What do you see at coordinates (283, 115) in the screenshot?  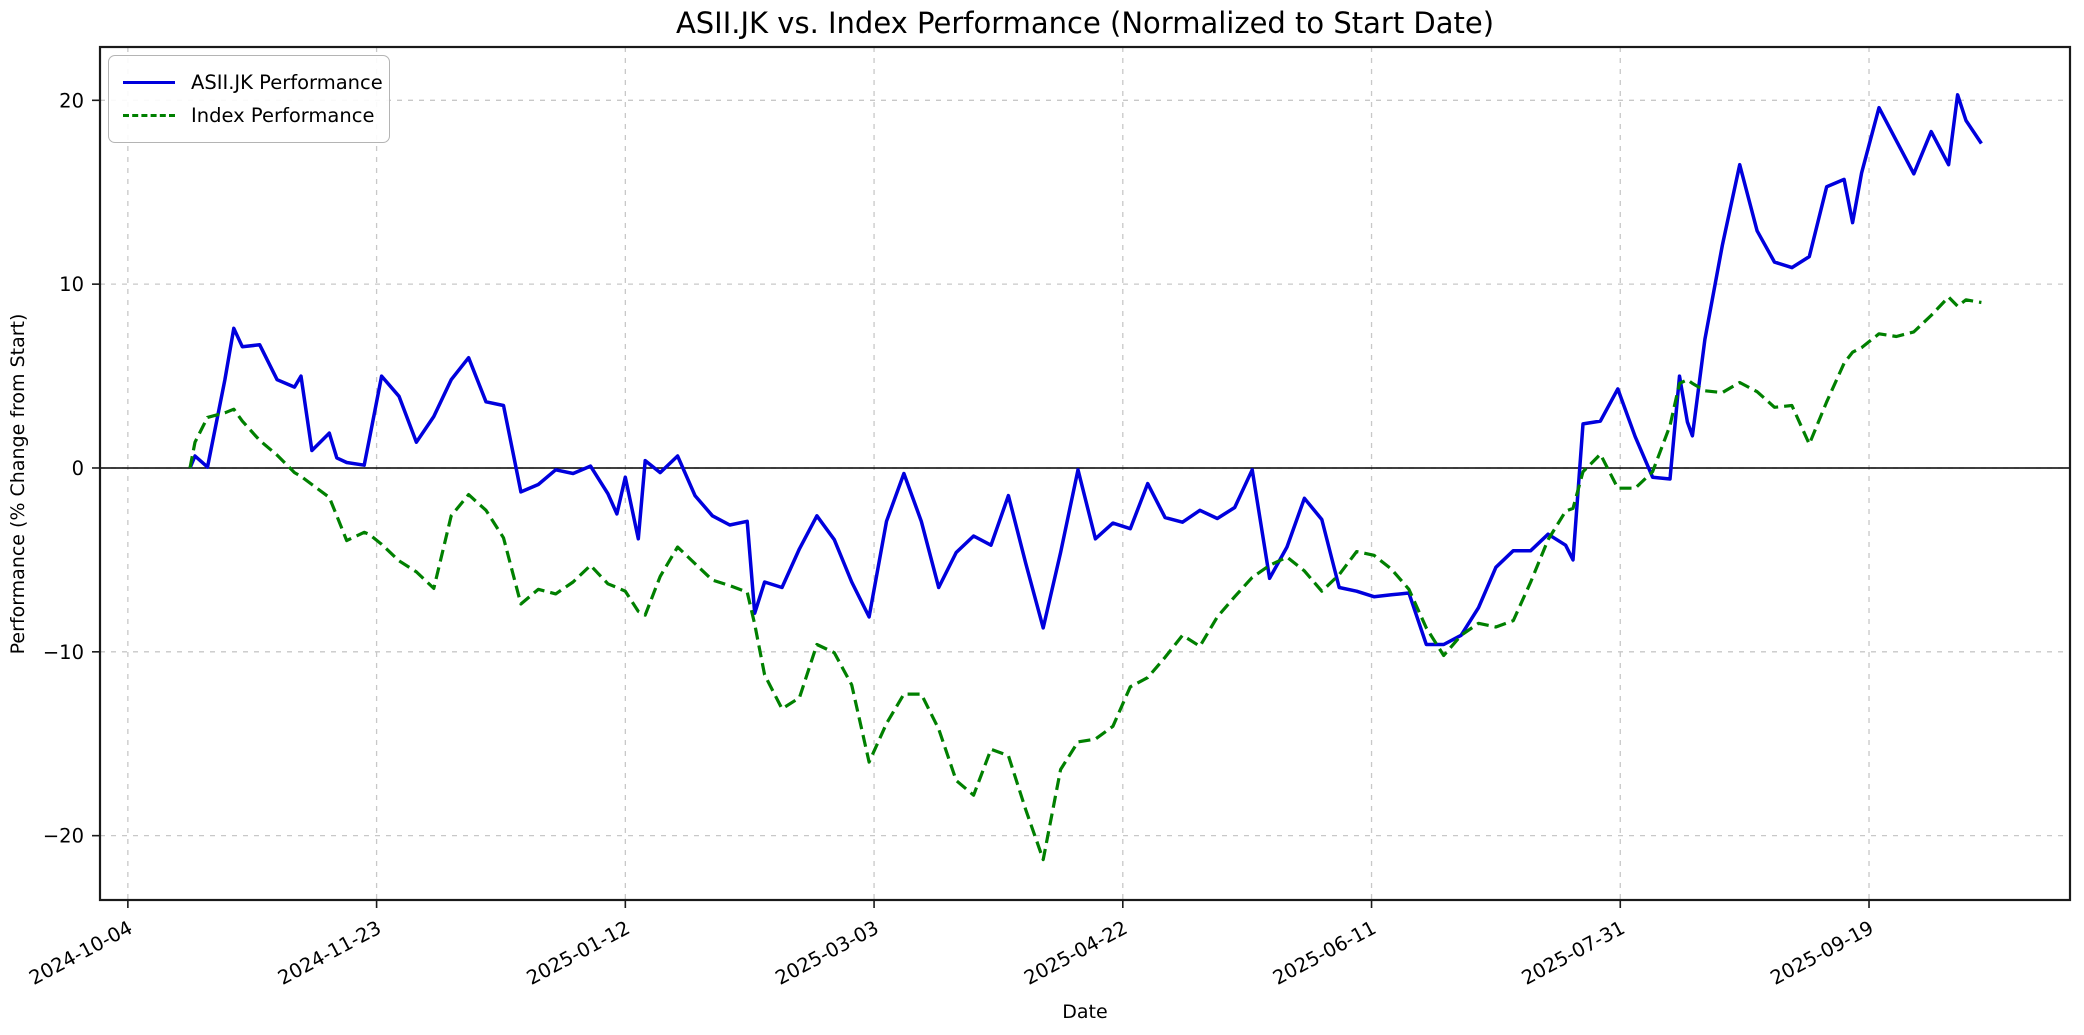 I see `legend-label-index: Index Performance` at bounding box center [283, 115].